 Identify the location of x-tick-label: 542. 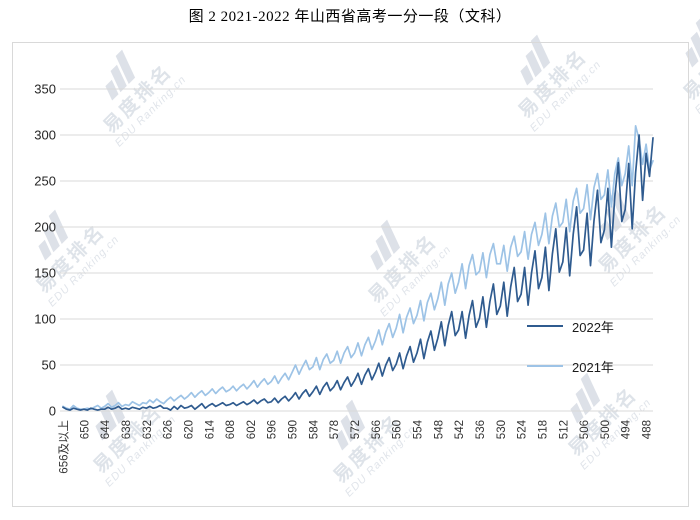
(460, 429).